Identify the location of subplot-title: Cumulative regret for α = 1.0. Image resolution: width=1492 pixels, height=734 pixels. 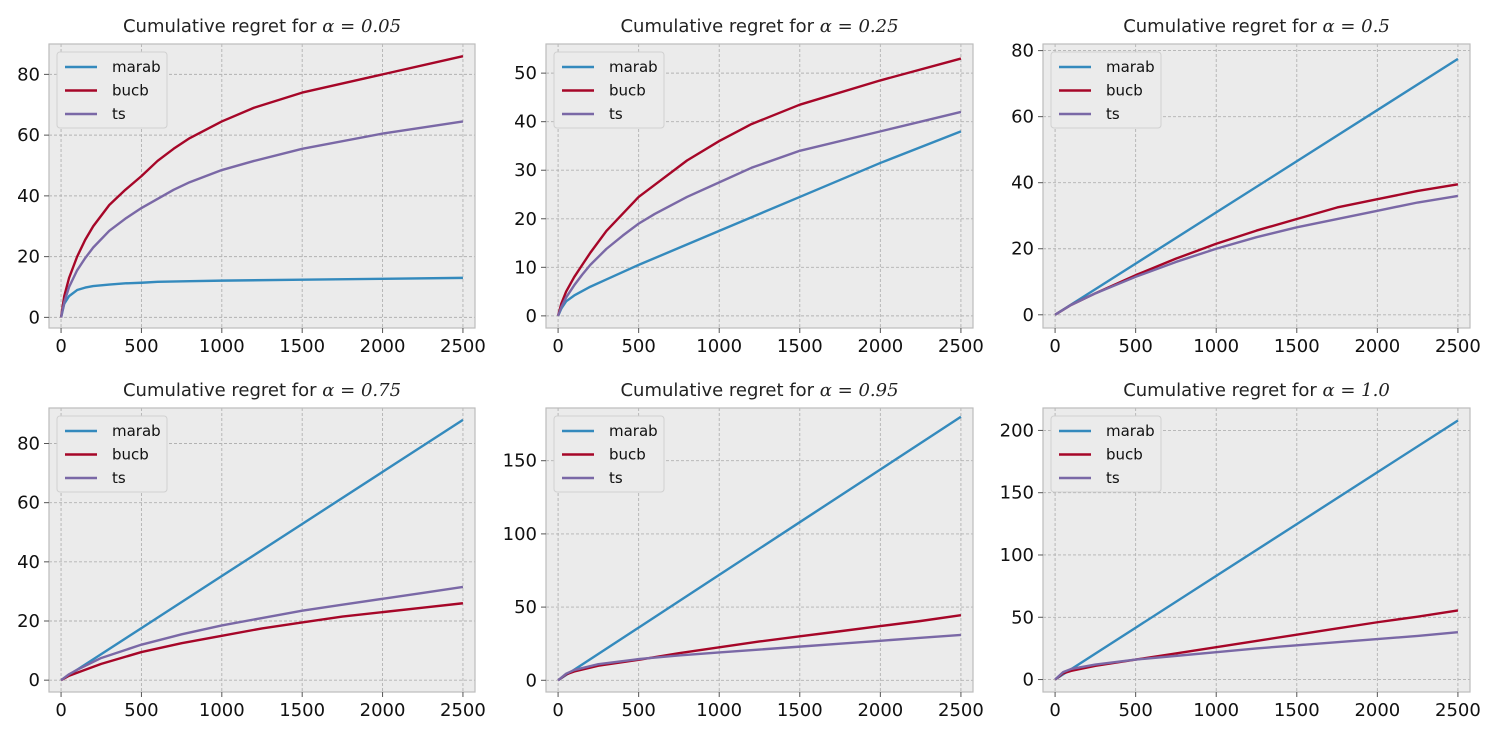
(1256, 390).